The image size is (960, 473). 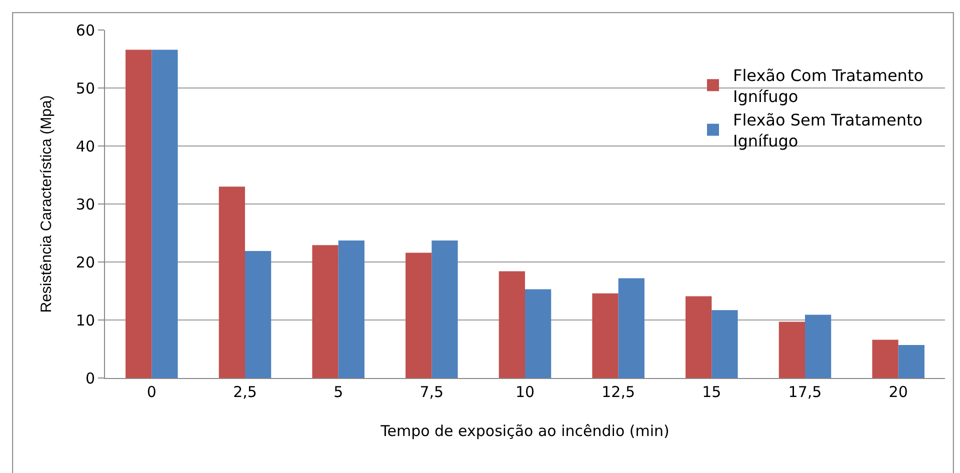 What do you see at coordinates (525, 392) in the screenshot?
I see `x-tick-label: 10` at bounding box center [525, 392].